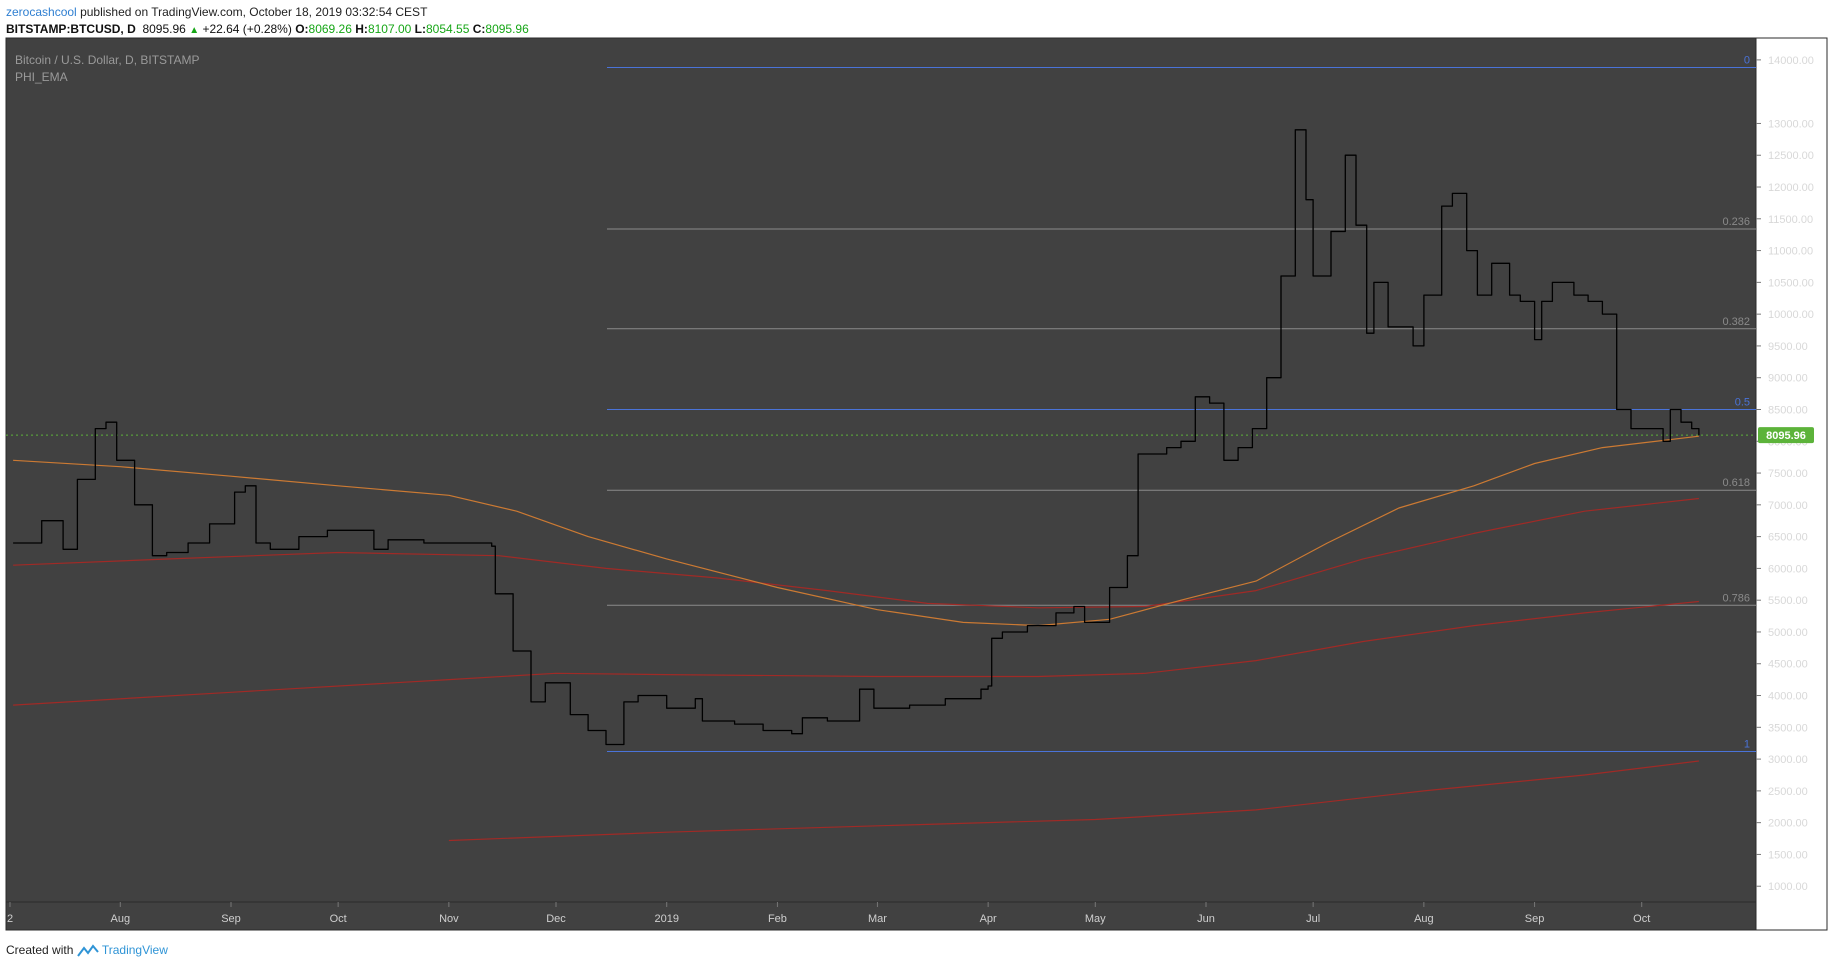 This screenshot has height=968, width=1828. Describe the element at coordinates (1736, 322) in the screenshot. I see `fib-level-label: 0.382` at that location.